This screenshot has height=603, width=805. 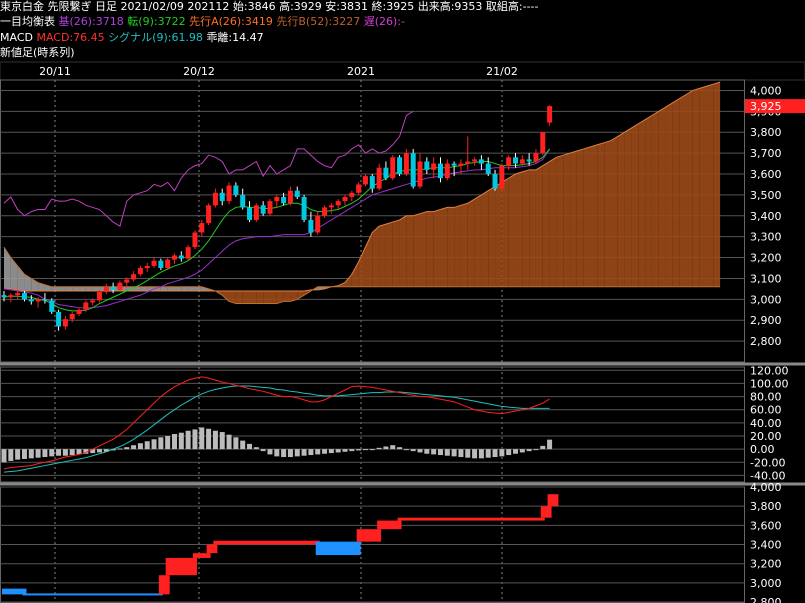 I want to click on y-tick-label: 3,800, so click(x=766, y=506).